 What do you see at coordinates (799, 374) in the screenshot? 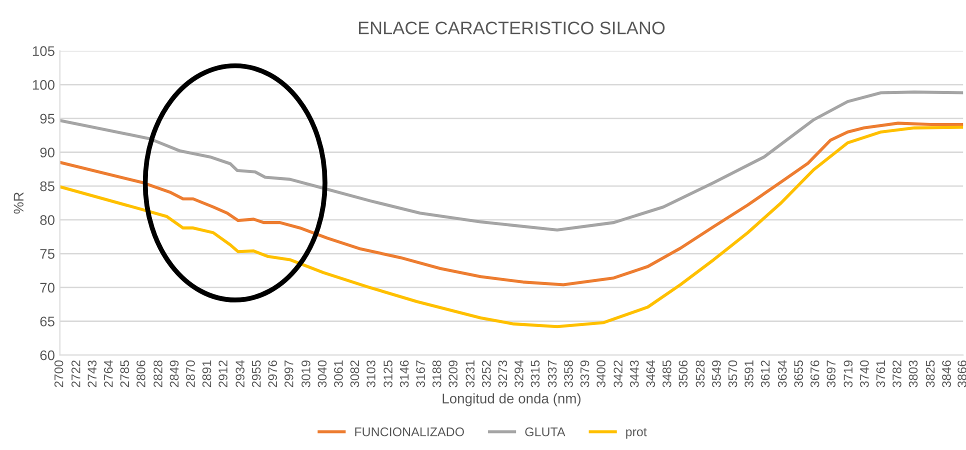
I see `x-tick-label: 3655` at bounding box center [799, 374].